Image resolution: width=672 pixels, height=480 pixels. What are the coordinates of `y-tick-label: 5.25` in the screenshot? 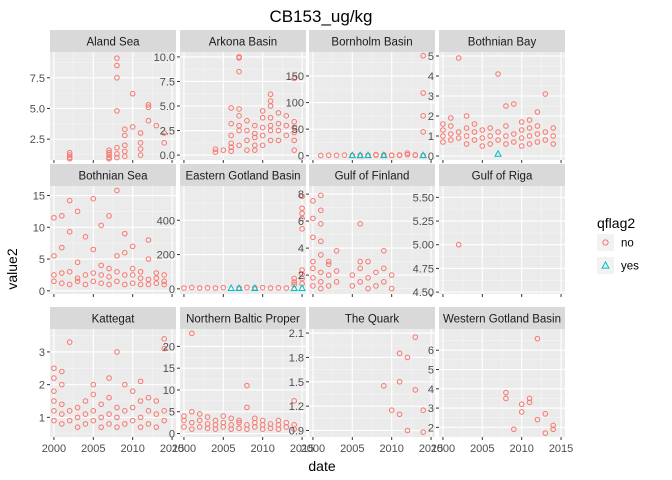 It's located at (423, 222).